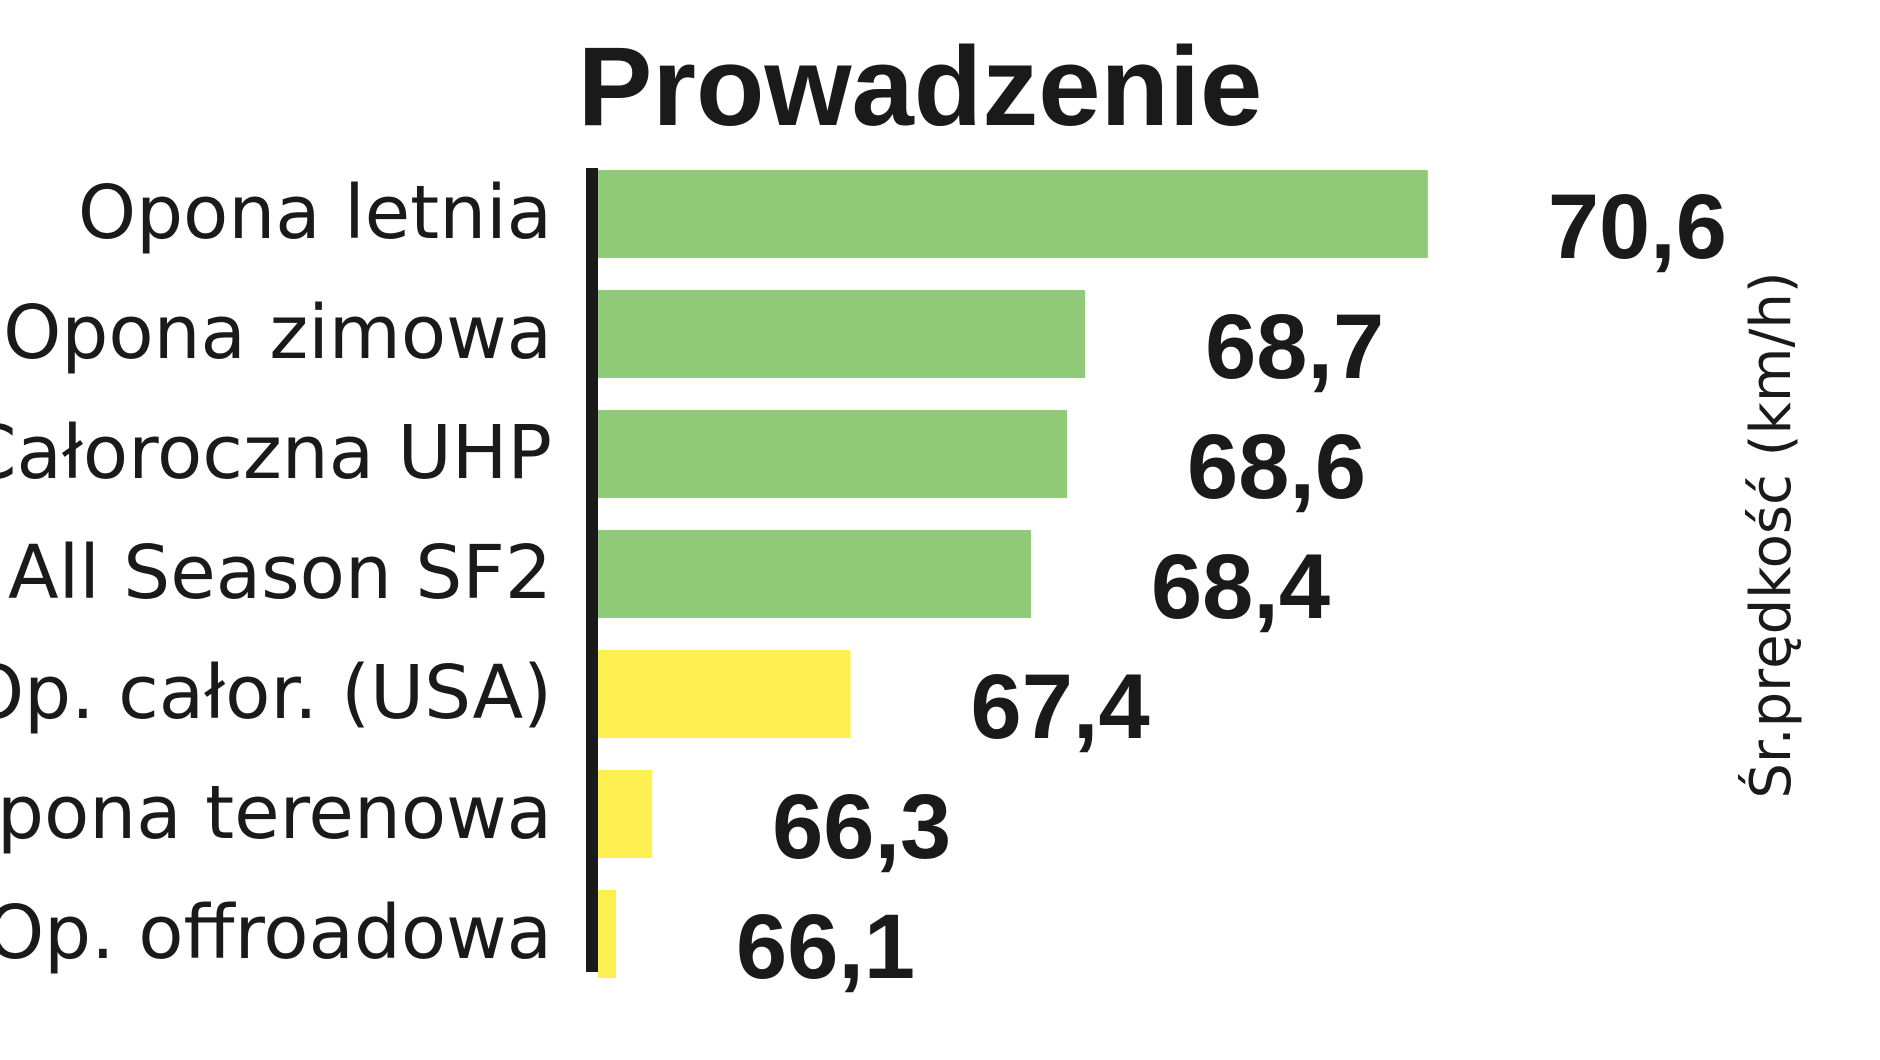 This screenshot has width=1880, height=1060. Describe the element at coordinates (1060, 707) in the screenshot. I see `value-label: 67,4` at that location.